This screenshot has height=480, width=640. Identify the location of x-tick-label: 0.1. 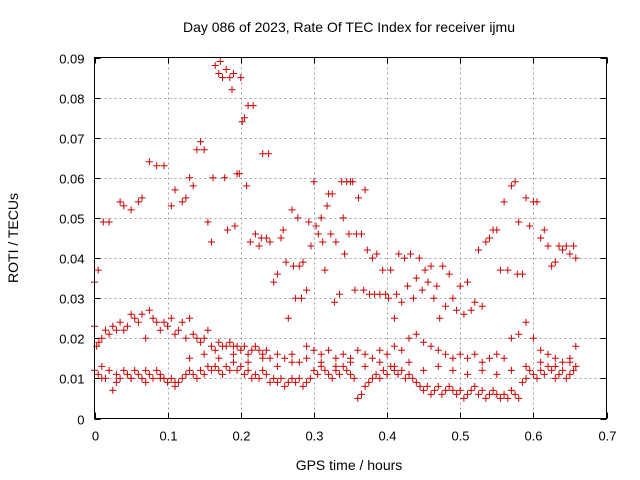
(168, 436).